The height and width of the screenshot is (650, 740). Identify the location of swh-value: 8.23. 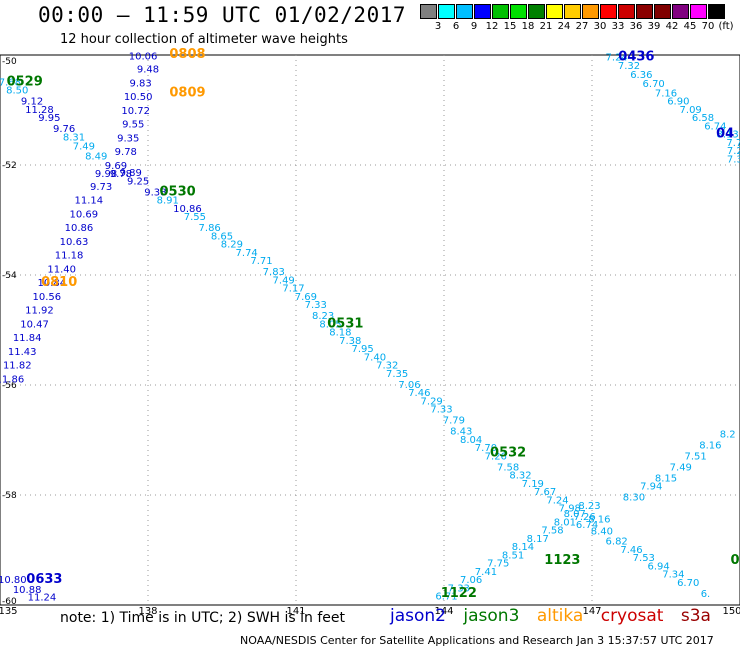
(323, 316).